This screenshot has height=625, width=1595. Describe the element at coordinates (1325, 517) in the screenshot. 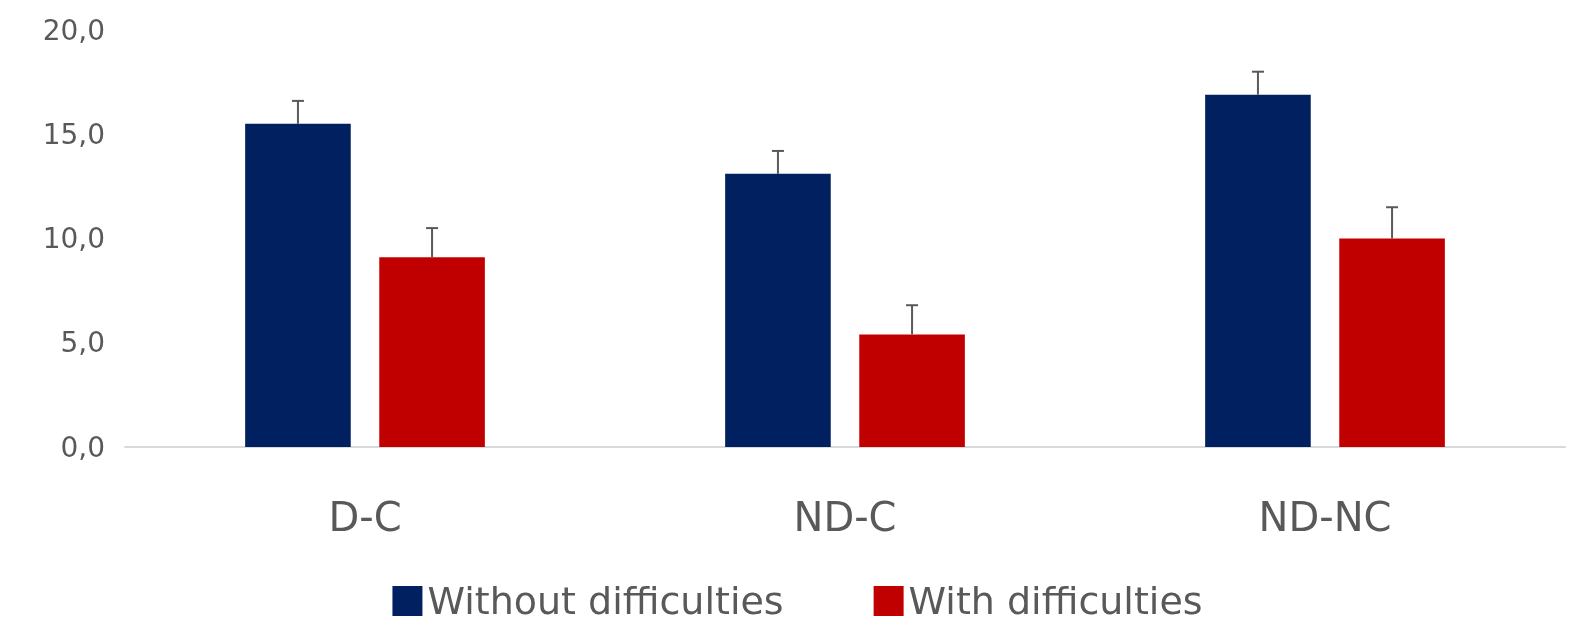

I see `x-tick-label: ND-NC` at that location.